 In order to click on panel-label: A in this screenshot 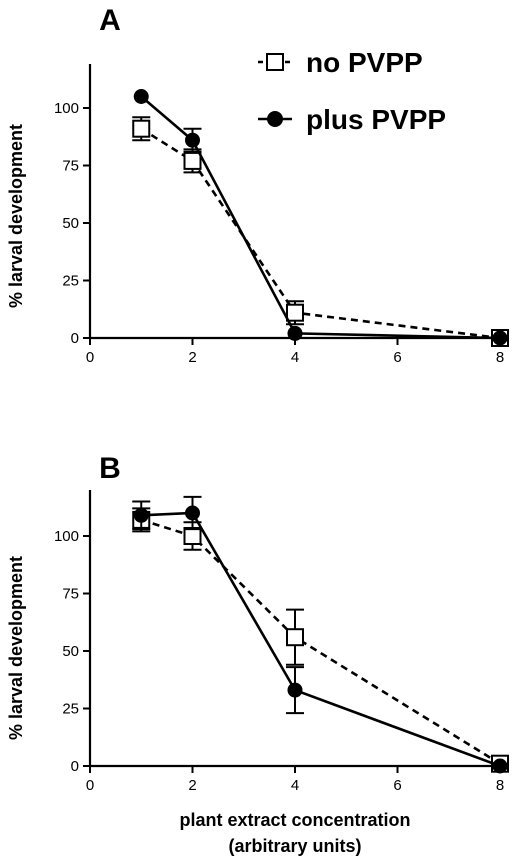, I will do `click(110, 20)`.